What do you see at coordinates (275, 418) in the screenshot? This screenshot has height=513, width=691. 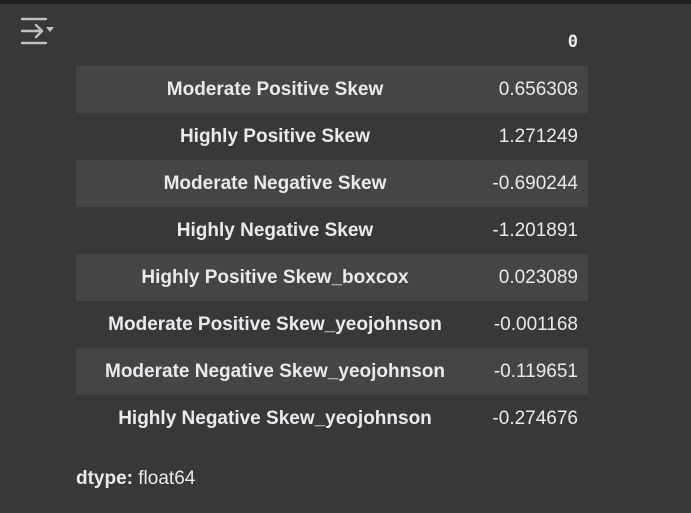 I see `row-label: Highly Negative Skew_yeojohnson` at bounding box center [275, 418].